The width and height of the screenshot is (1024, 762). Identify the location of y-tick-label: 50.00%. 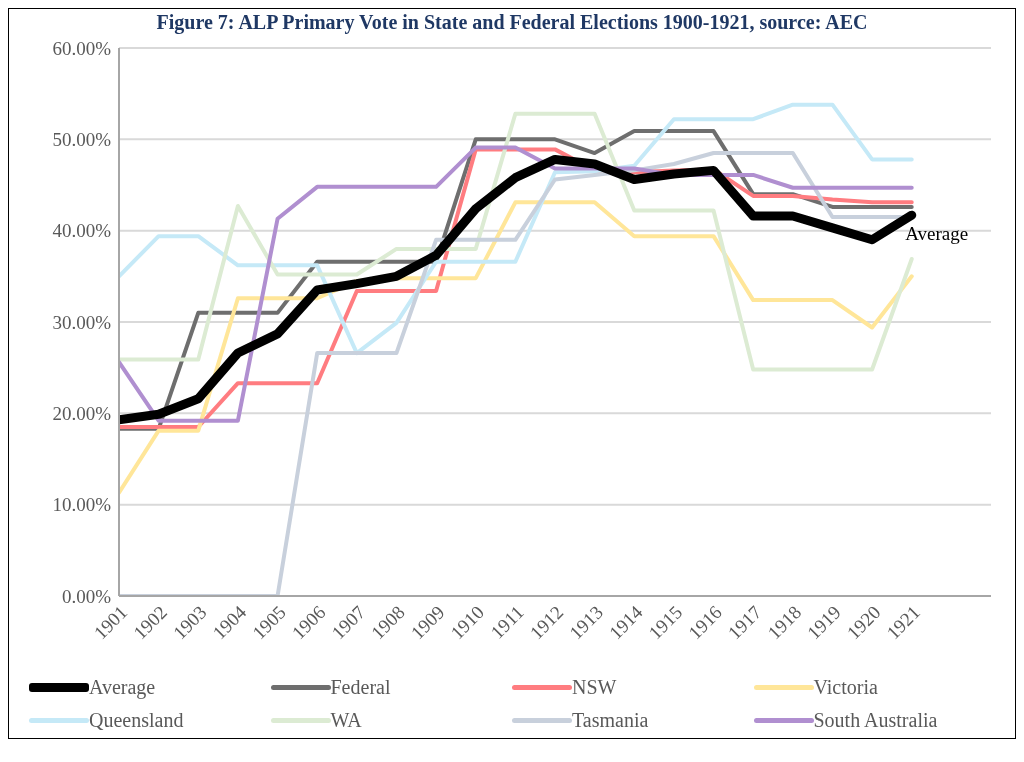
(82, 140).